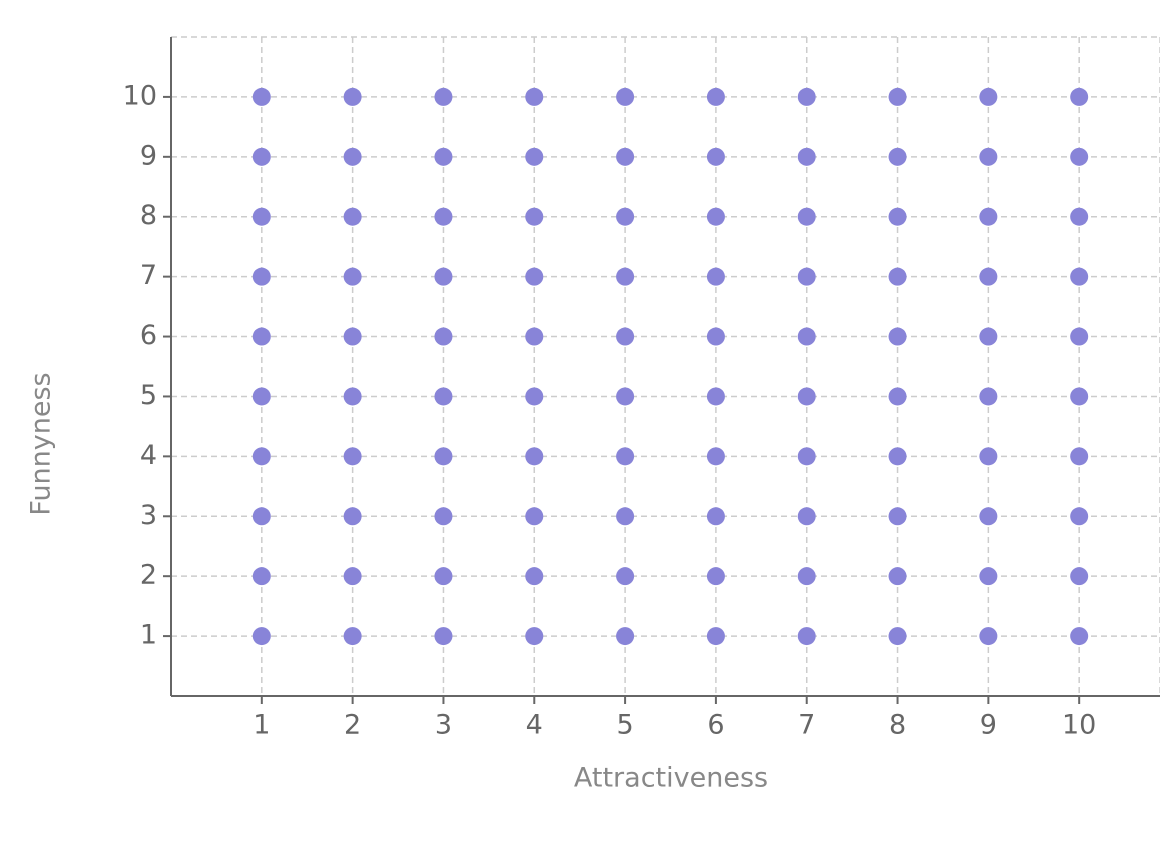  I want to click on x-tick-label: 4, so click(534, 725).